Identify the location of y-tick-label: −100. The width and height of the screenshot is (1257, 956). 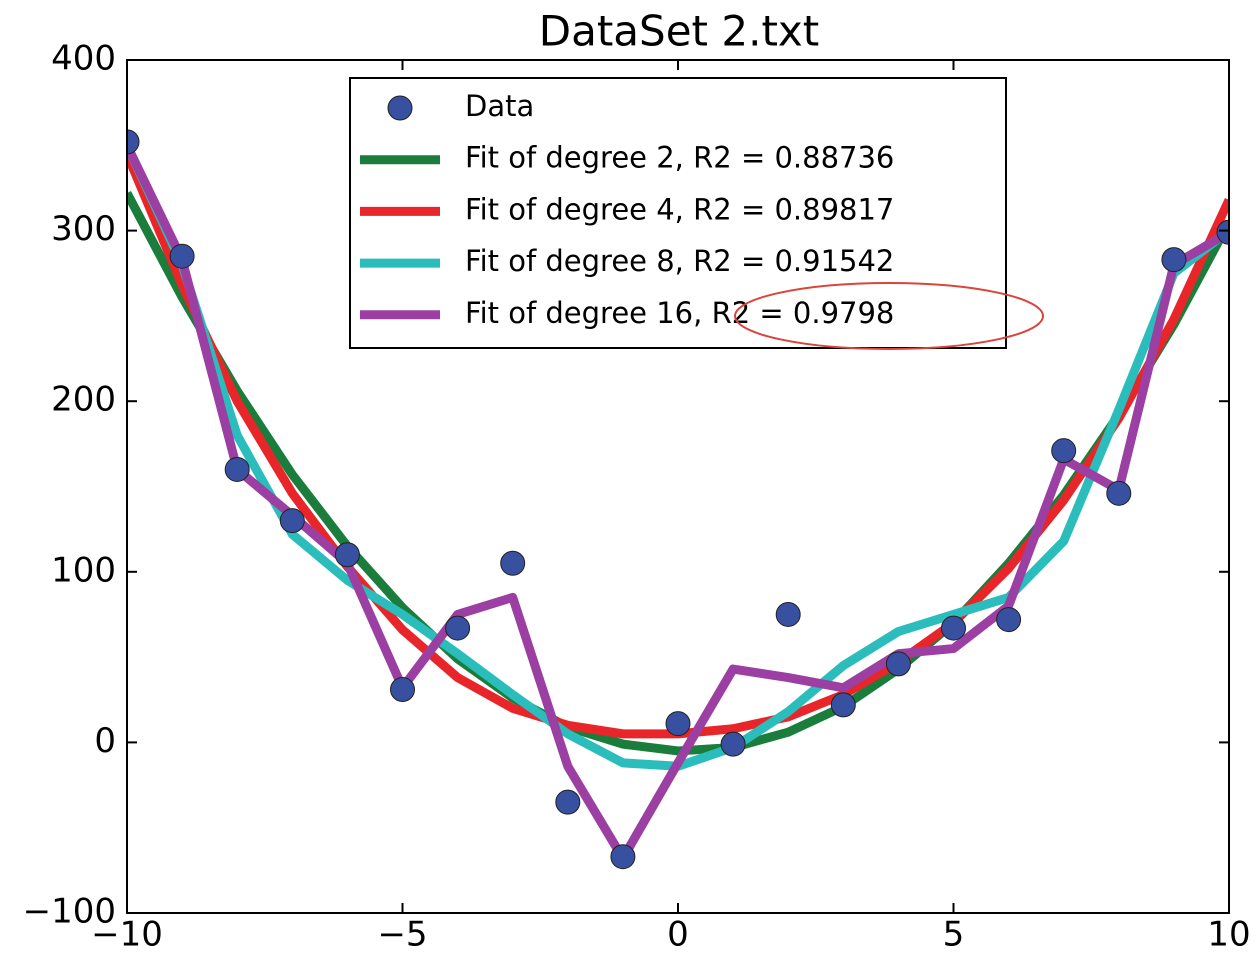
(69, 912).